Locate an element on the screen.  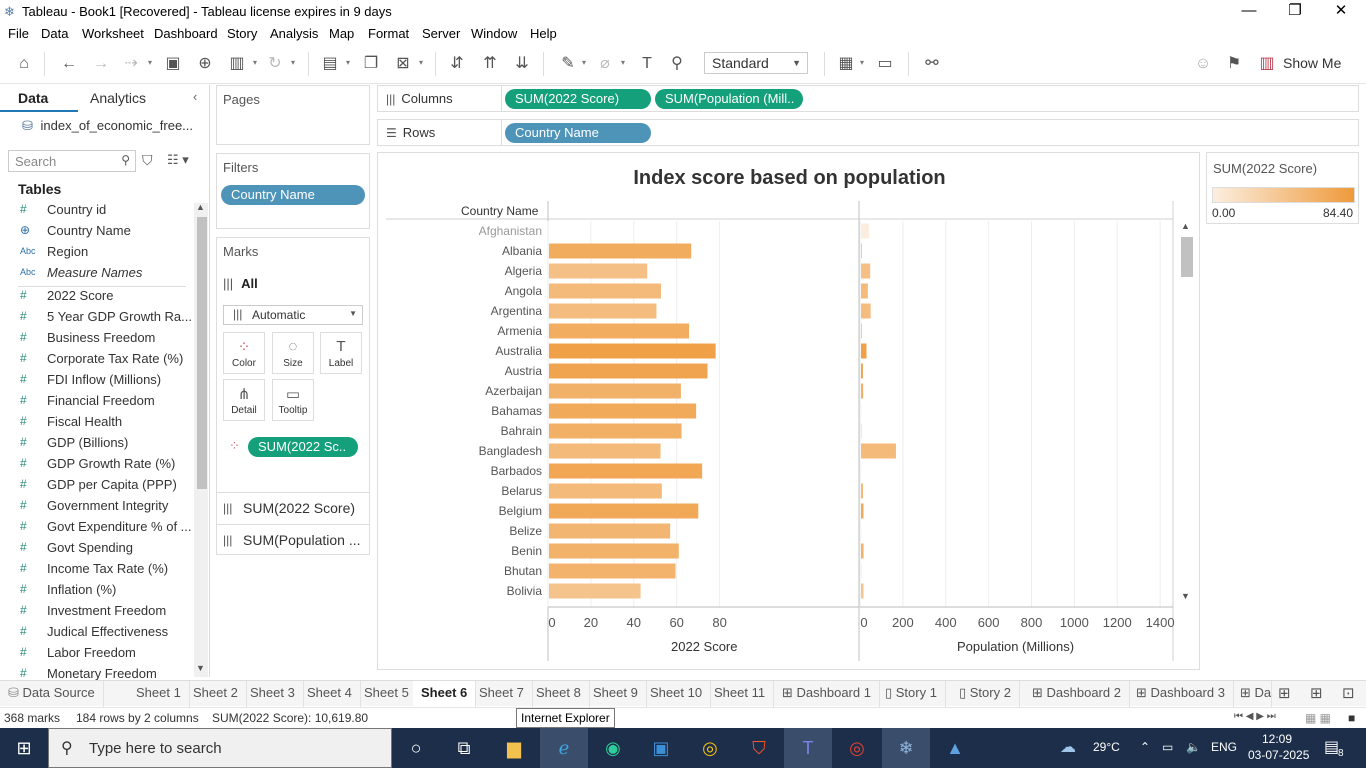
group-members-icon: ⌀ is located at coordinates (605, 63).